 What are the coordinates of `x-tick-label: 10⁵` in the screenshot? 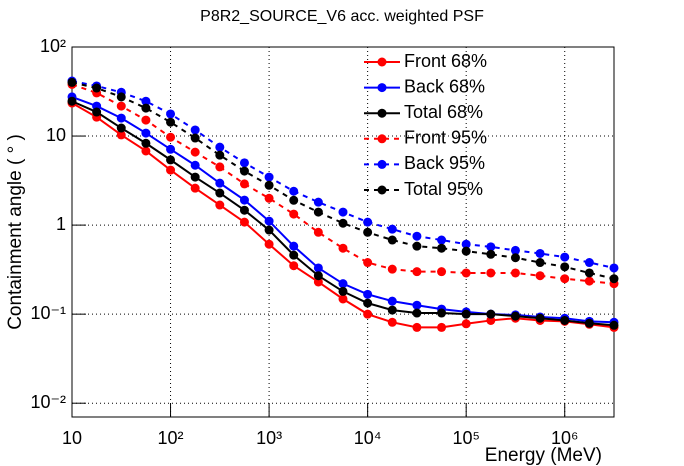 It's located at (465, 438).